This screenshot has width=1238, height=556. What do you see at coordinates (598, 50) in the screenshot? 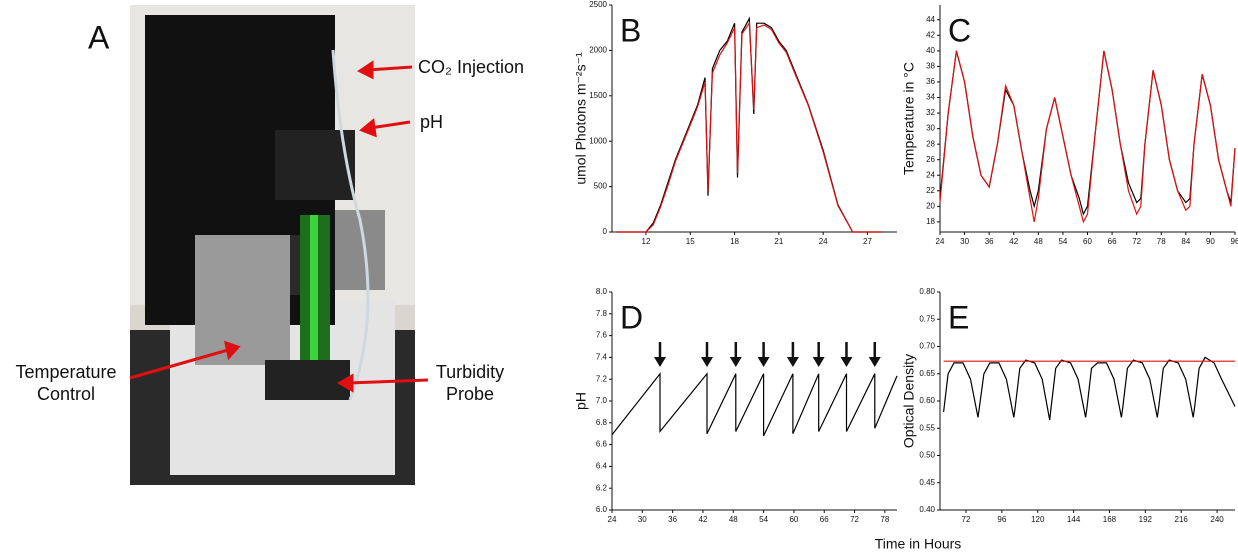
I see `y-tick-label: 2000` at bounding box center [598, 50].